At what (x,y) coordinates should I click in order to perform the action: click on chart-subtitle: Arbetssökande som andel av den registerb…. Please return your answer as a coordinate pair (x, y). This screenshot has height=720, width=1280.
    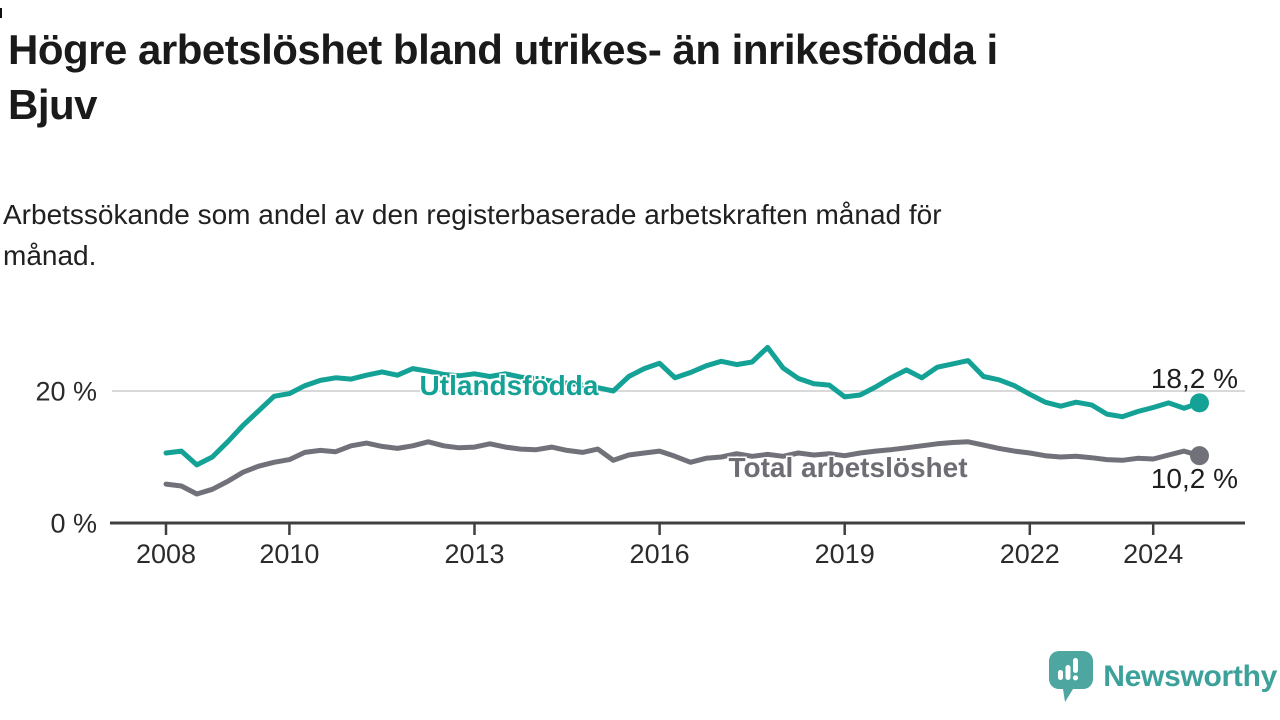
    Looking at the image, I should click on (608, 235).